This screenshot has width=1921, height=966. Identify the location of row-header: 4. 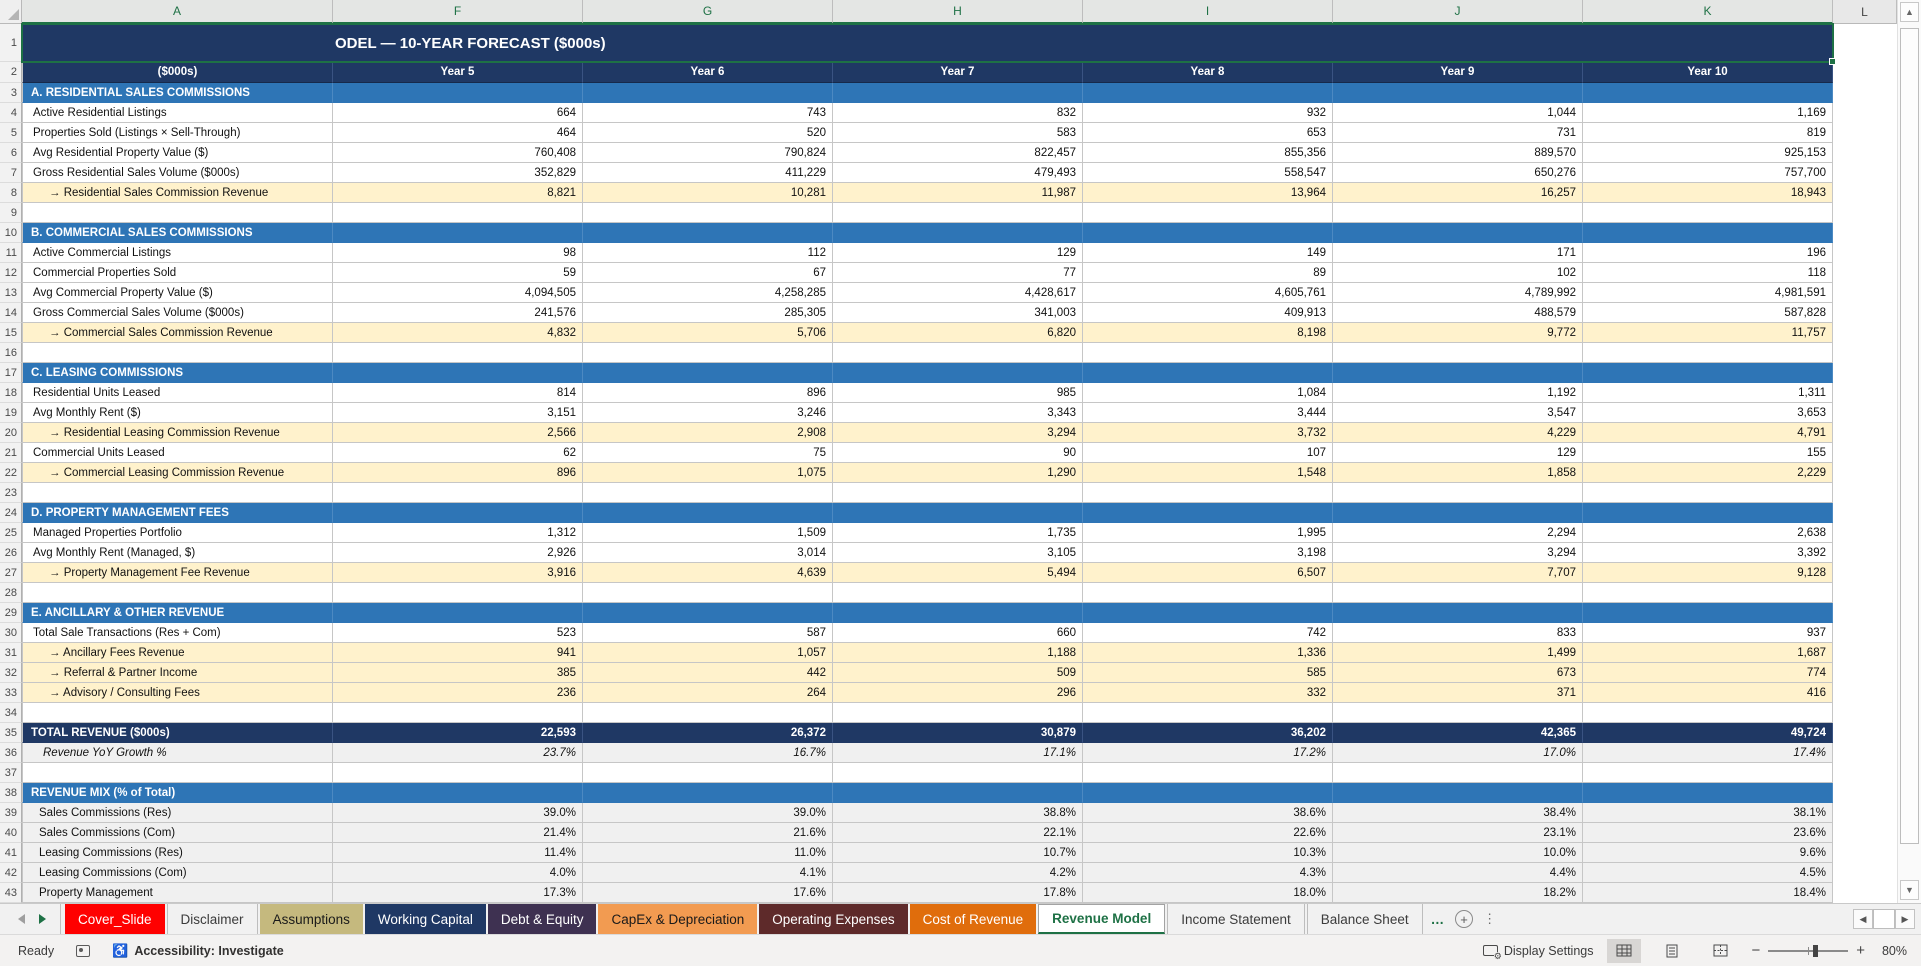
(11, 113).